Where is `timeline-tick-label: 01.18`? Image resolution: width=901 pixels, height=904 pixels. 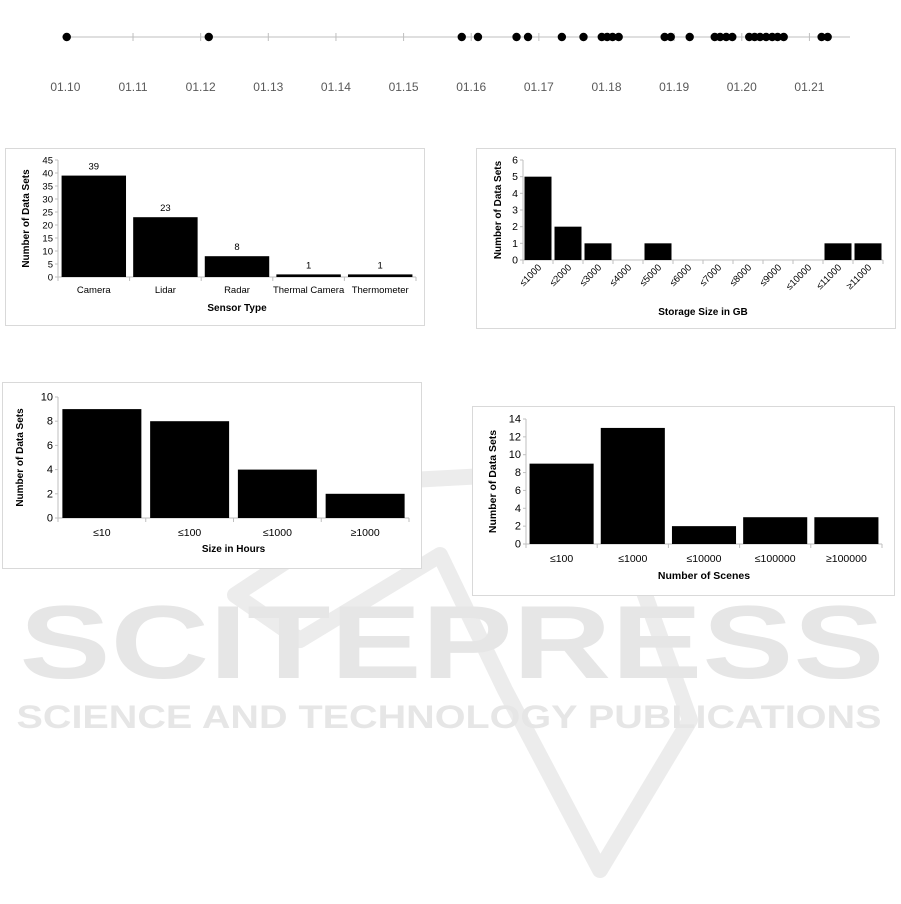
timeline-tick-label: 01.18 is located at coordinates (606, 87).